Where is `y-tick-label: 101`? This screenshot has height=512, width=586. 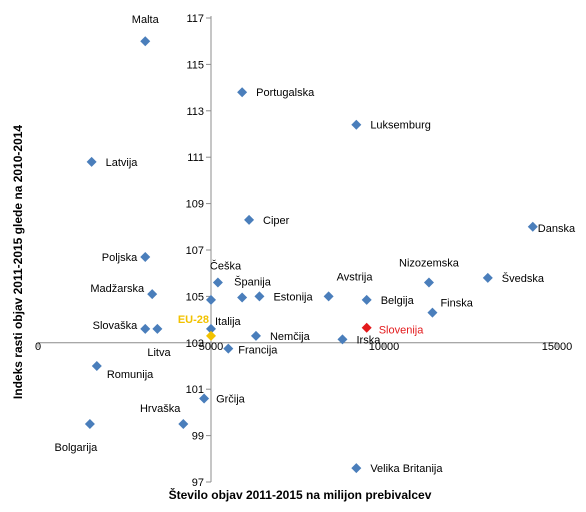 y-tick-label: 101 is located at coordinates (195, 390).